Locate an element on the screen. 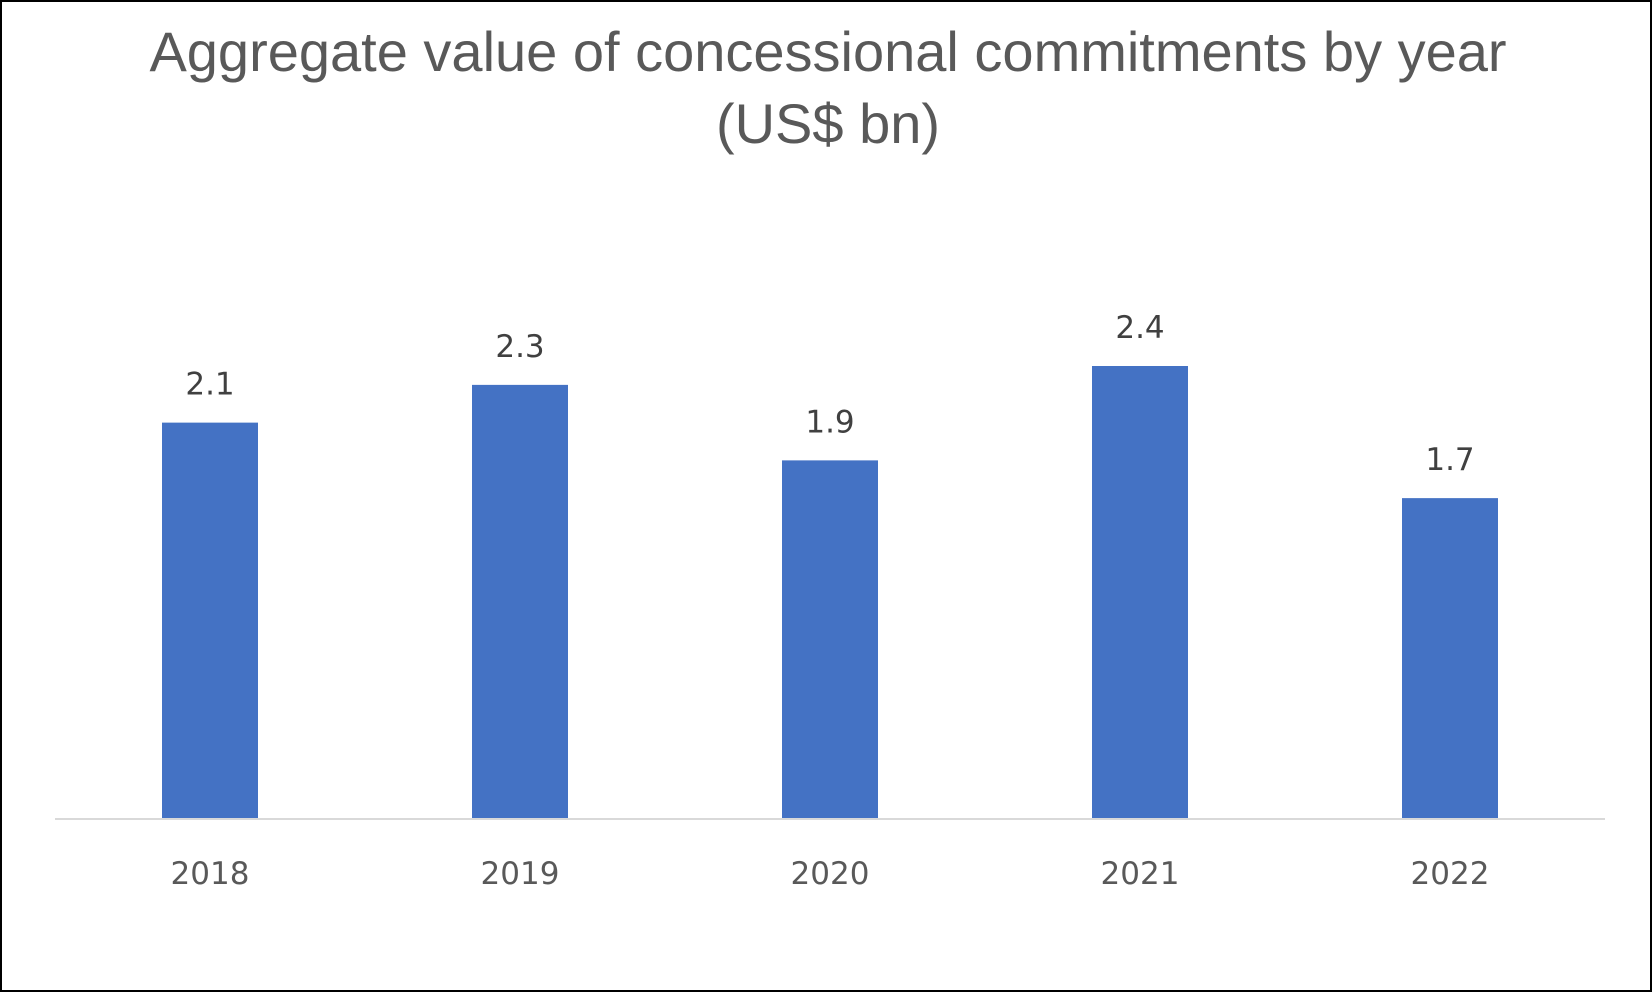 The image size is (1652, 992). data-label-2018: 2.1 is located at coordinates (209, 385).